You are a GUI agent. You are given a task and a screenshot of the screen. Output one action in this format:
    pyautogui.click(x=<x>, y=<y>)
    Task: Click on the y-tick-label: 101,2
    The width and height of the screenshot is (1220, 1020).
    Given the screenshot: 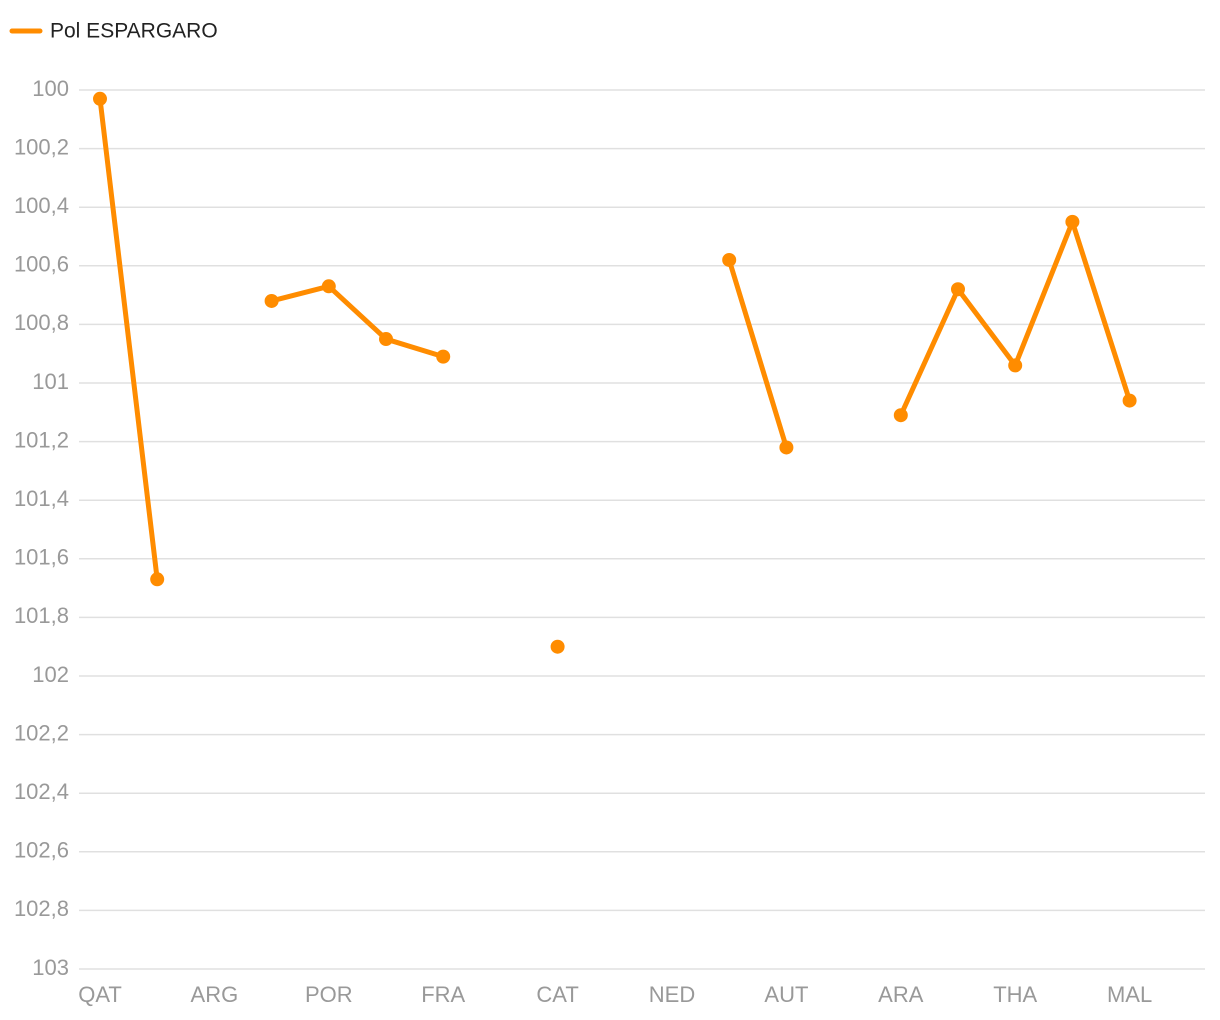 What is the action you would take?
    pyautogui.click(x=41, y=439)
    